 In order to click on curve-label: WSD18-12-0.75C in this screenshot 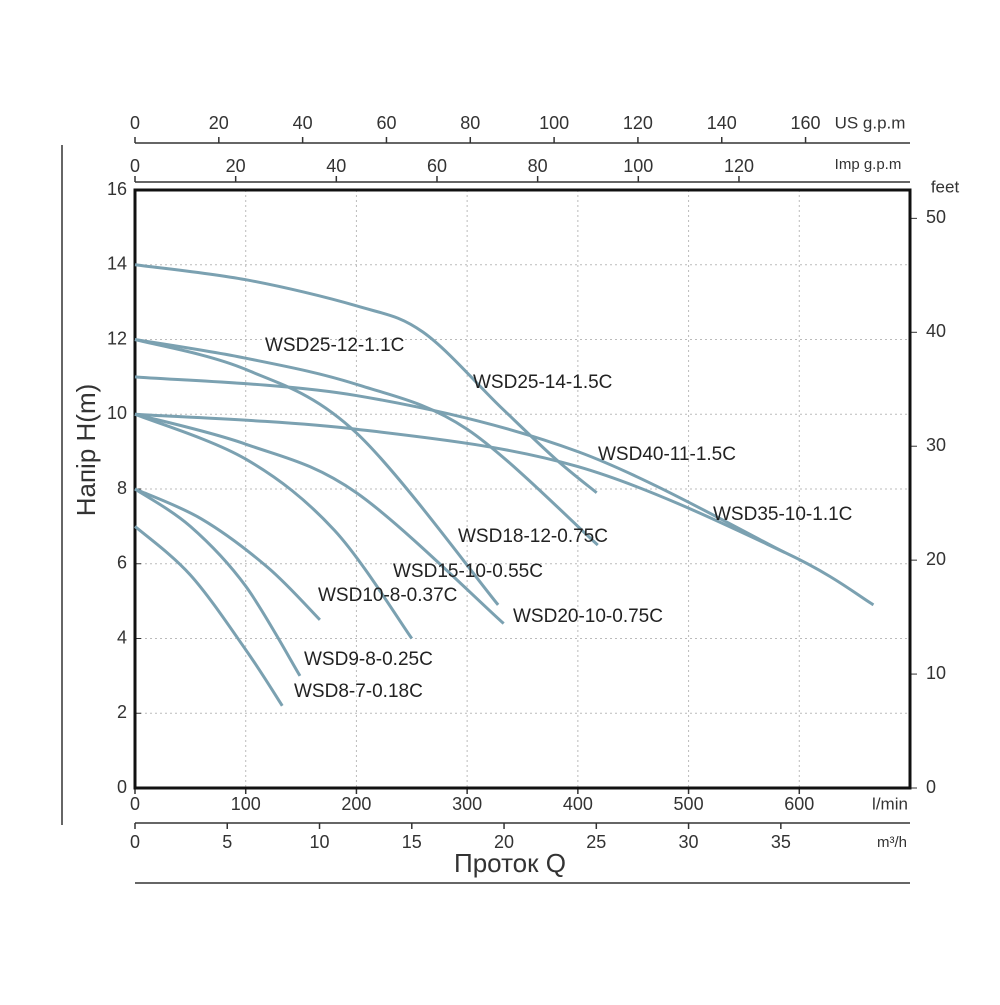, I will do `click(533, 536)`.